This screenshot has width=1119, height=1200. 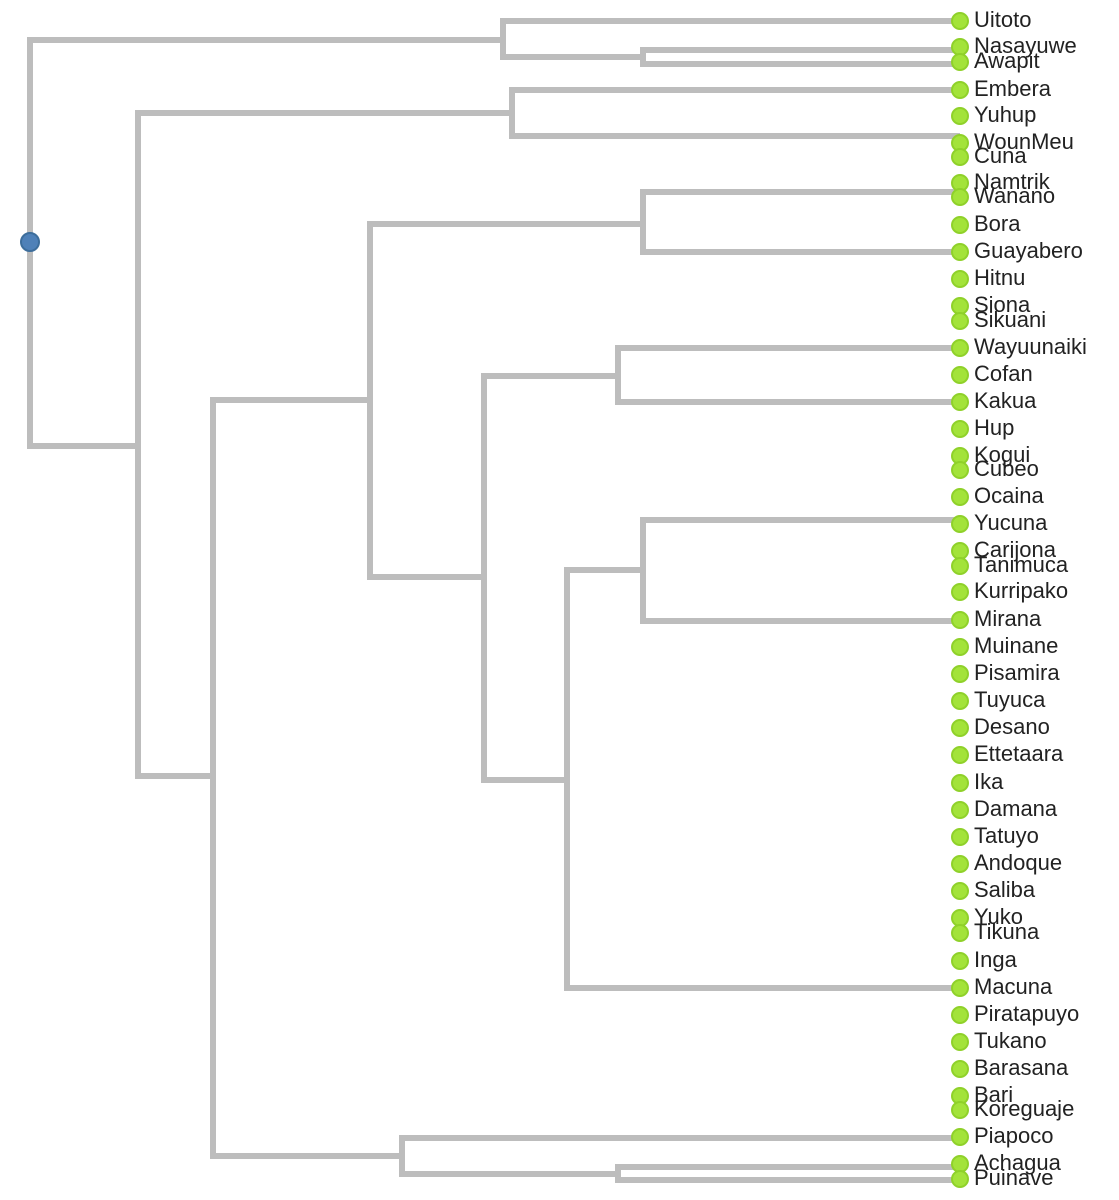 What do you see at coordinates (1018, 1162) in the screenshot?
I see `leaf-label: Achagua` at bounding box center [1018, 1162].